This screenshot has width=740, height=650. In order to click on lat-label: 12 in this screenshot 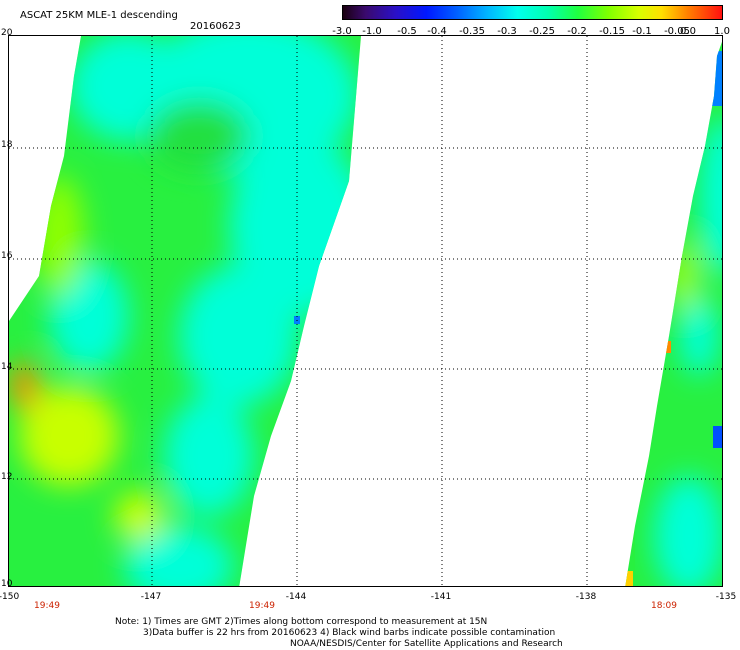, I will do `click(7, 477)`.